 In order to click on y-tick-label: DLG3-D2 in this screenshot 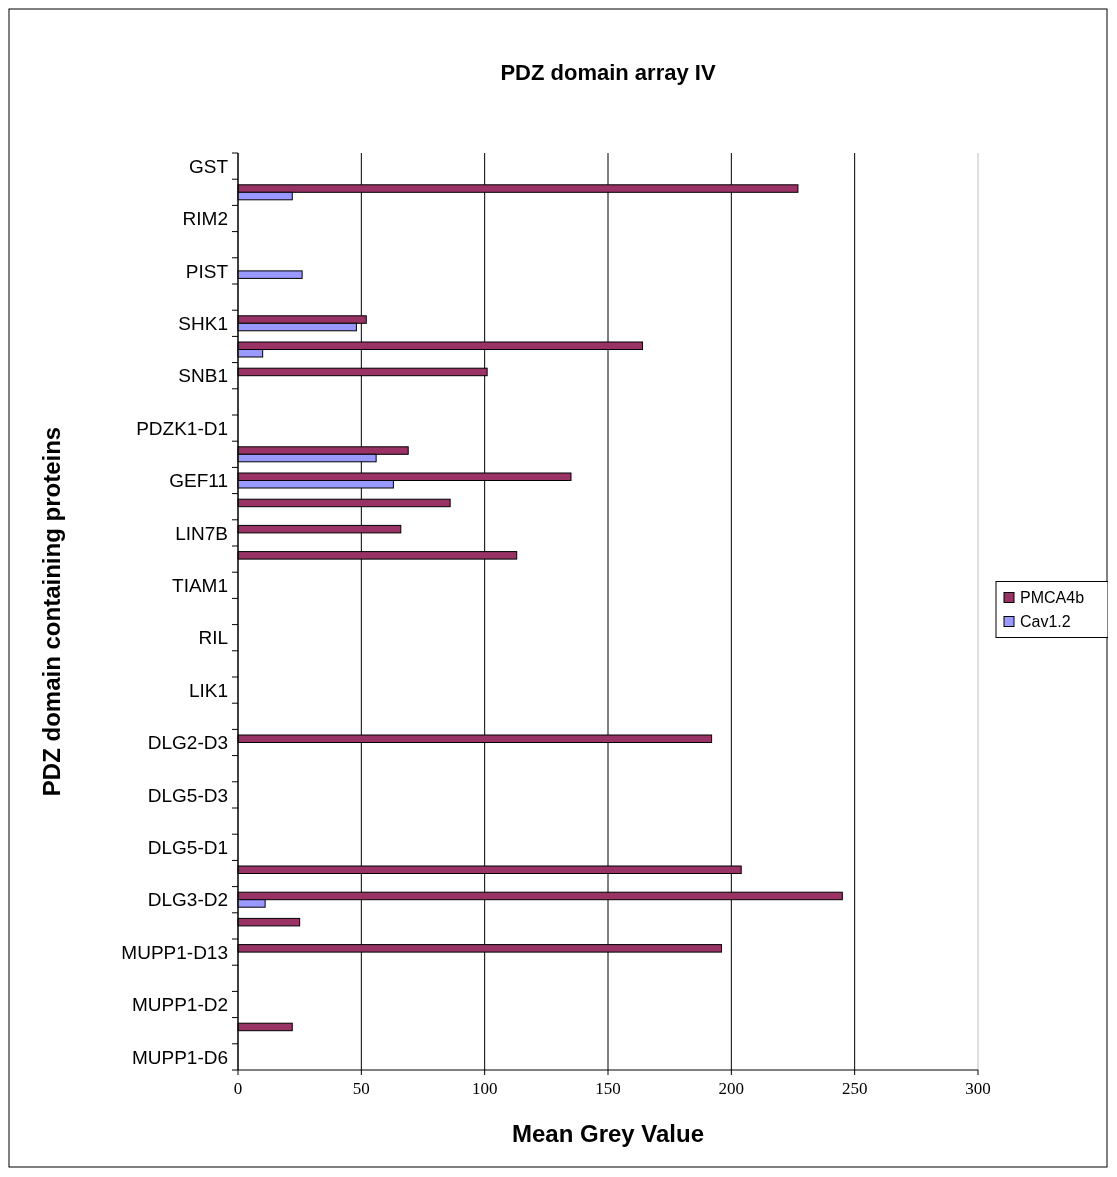, I will do `click(187, 900)`.